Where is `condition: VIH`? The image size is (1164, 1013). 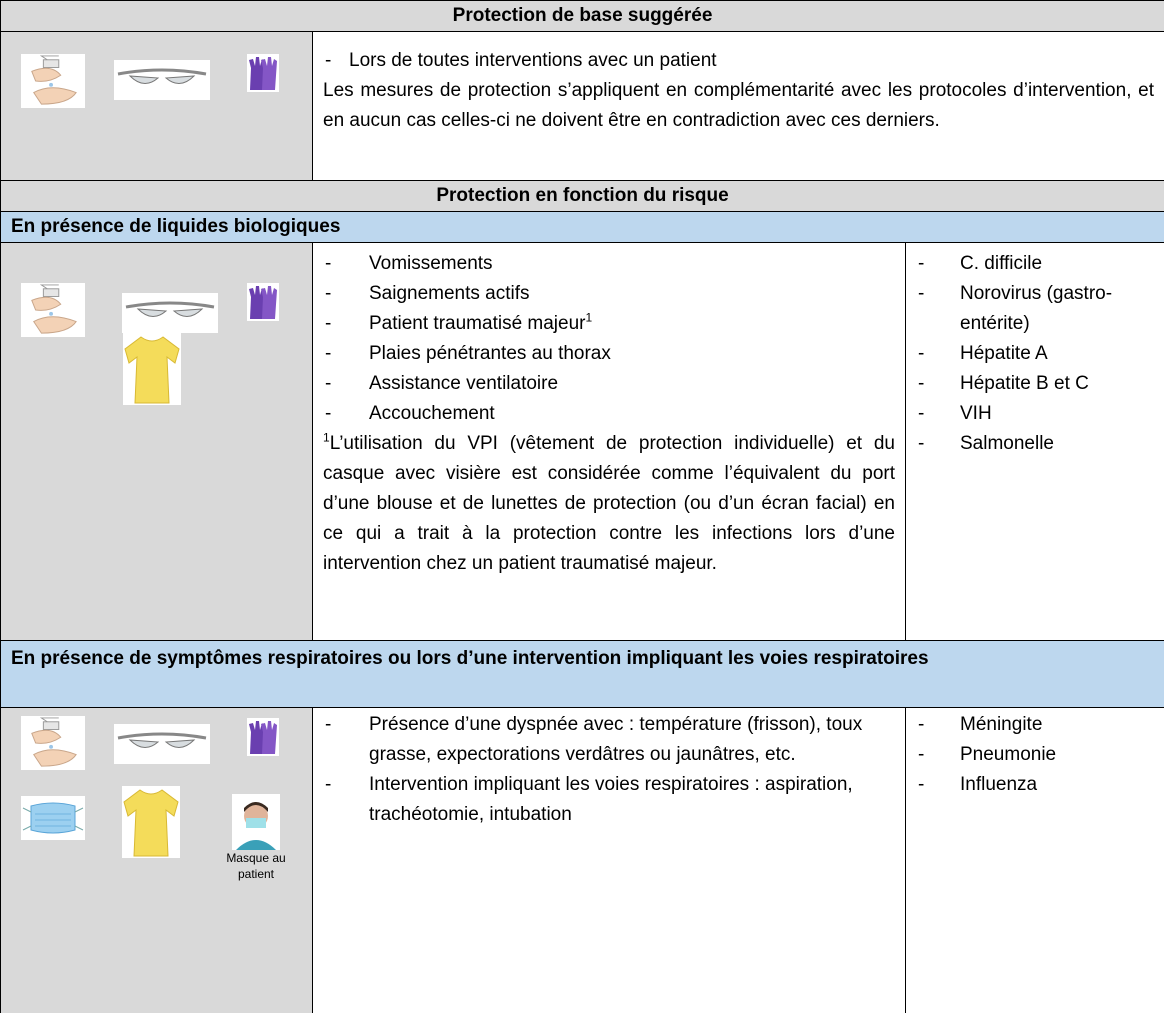 condition: VIH is located at coordinates (1035, 414).